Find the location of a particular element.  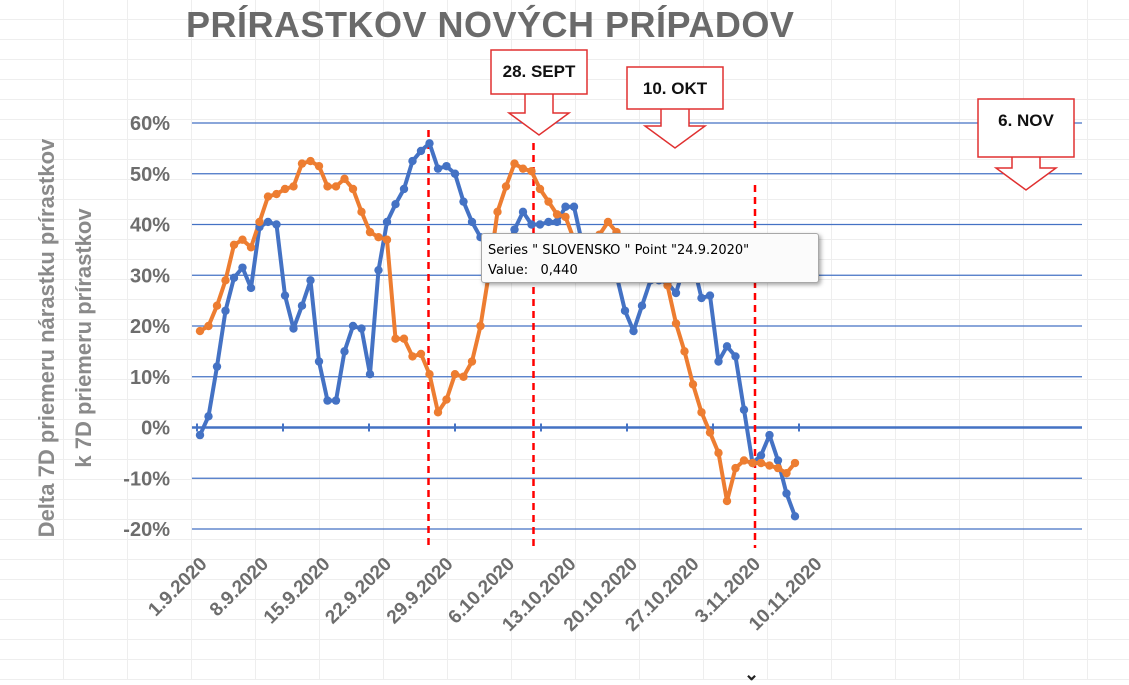

x-tick-label: 22.9.2020 is located at coordinates (358, 591).